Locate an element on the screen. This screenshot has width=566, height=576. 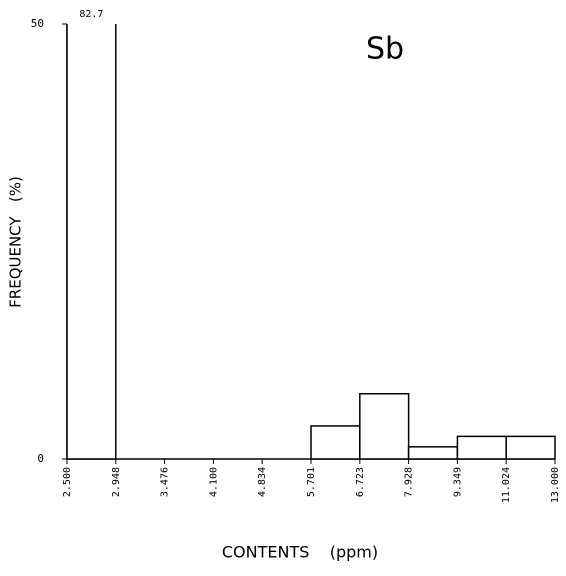
x-tick-label: 7.928 is located at coordinates (409, 482).